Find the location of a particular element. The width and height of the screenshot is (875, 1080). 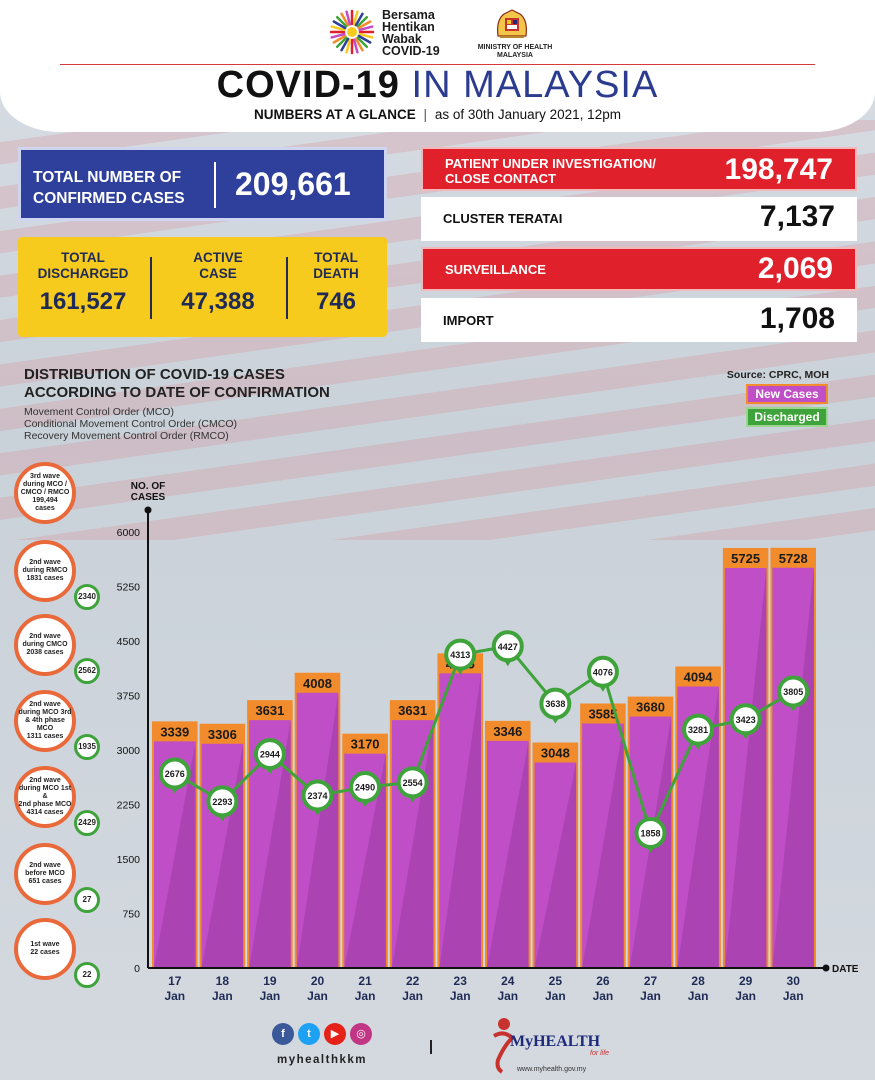

bar-value-label: 5728 is located at coordinates (793, 558).